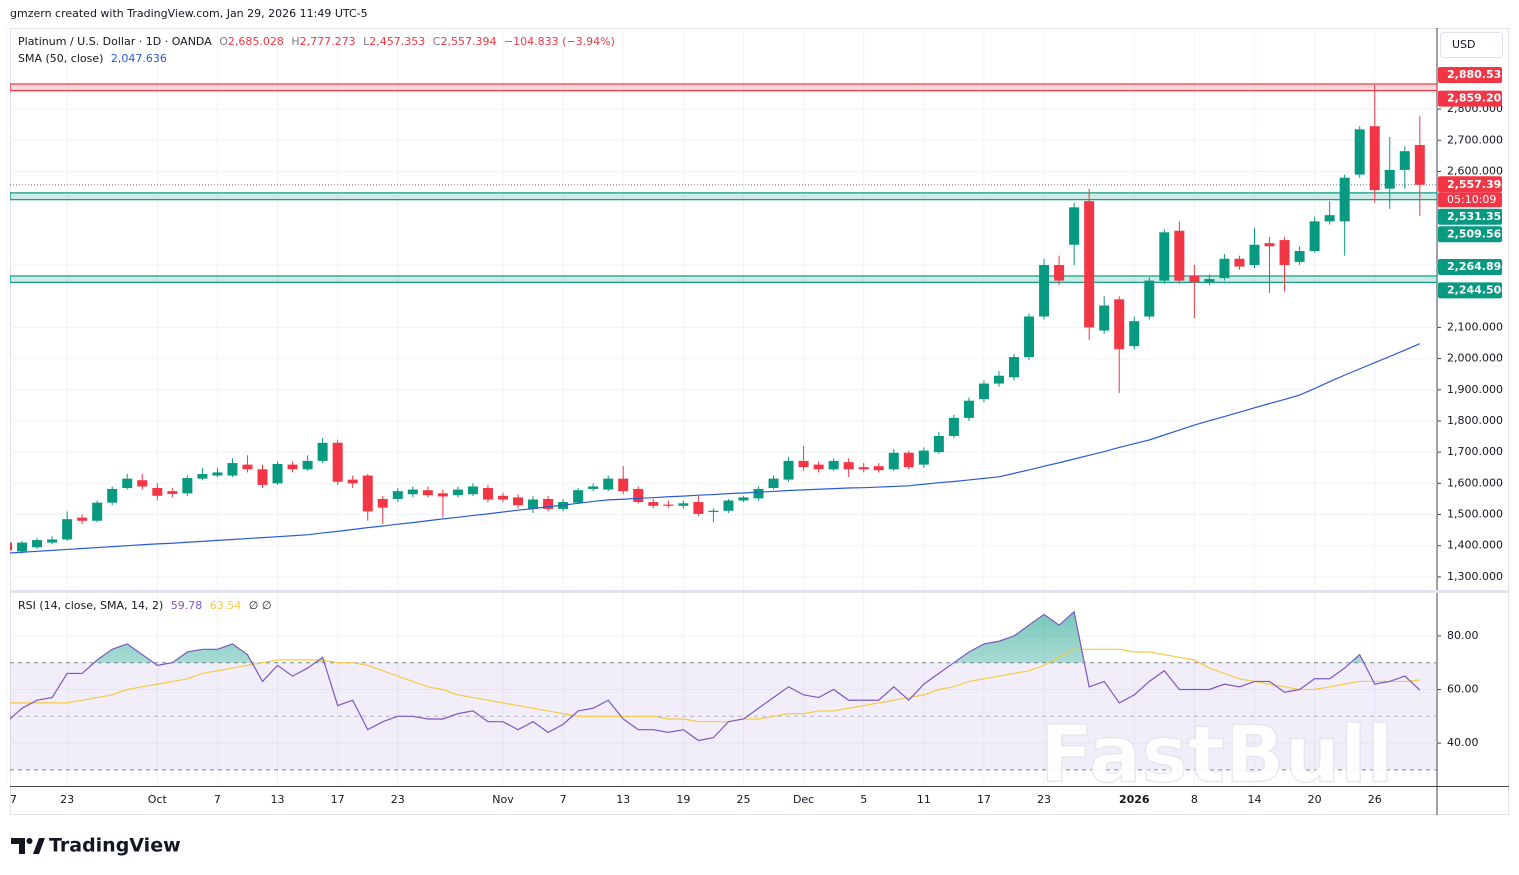 The width and height of the screenshot is (1519, 875). Describe the element at coordinates (29, 841) in the screenshot. I see `logo-icon` at that location.